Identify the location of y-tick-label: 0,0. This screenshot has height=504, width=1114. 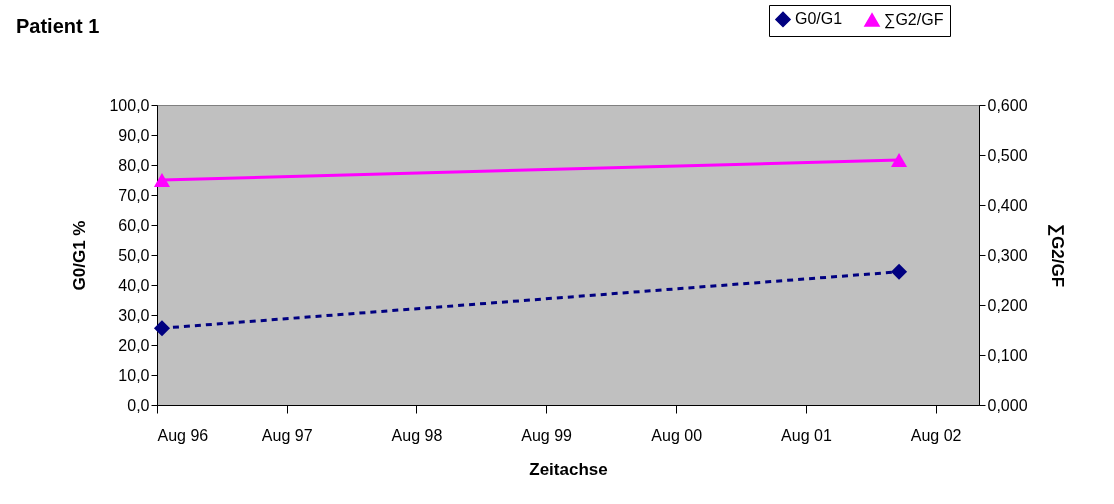
(138, 405).